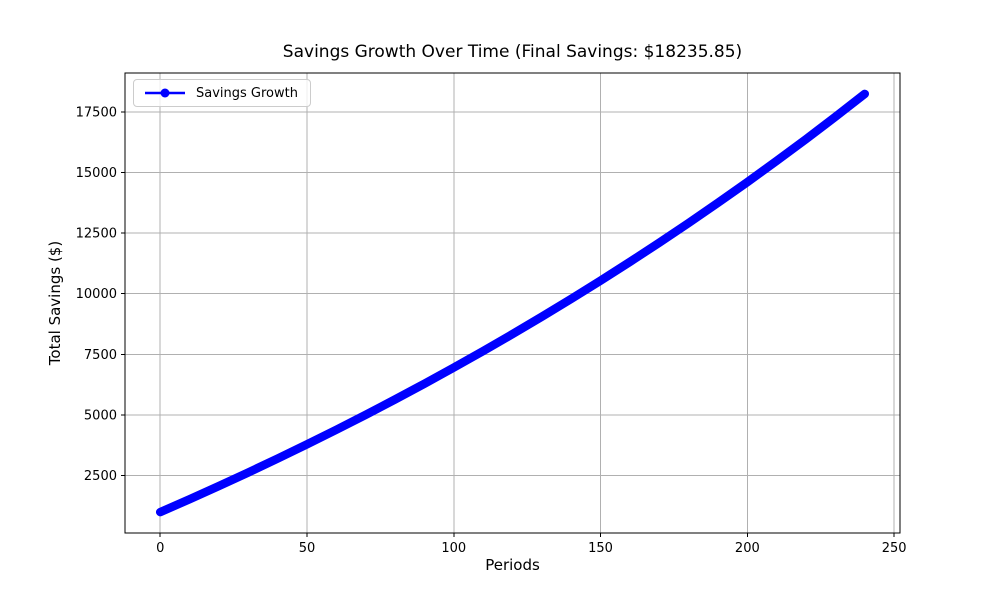 The width and height of the screenshot is (1000, 600). Describe the element at coordinates (55, 303) in the screenshot. I see `y-axis-label: Total Savings ($)` at that location.